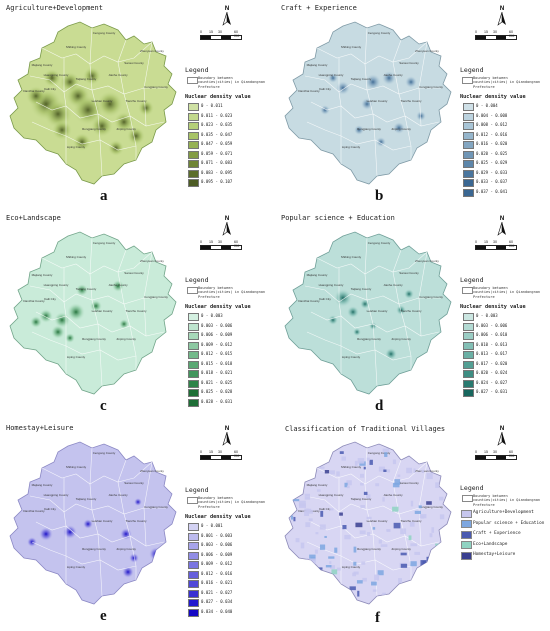 This screenshot has width=550, height=631. Describe the element at coordinates (217, 115) in the screenshot. I see `density-class-label: 0.011 - 0.023` at that location.